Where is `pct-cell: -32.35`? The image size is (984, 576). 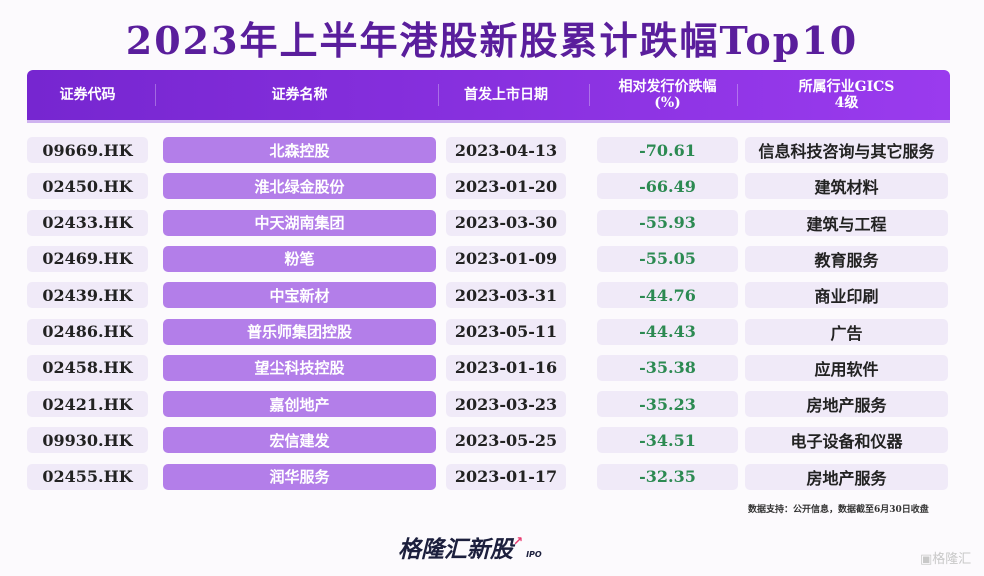 pct-cell: -32.35 is located at coordinates (667, 476).